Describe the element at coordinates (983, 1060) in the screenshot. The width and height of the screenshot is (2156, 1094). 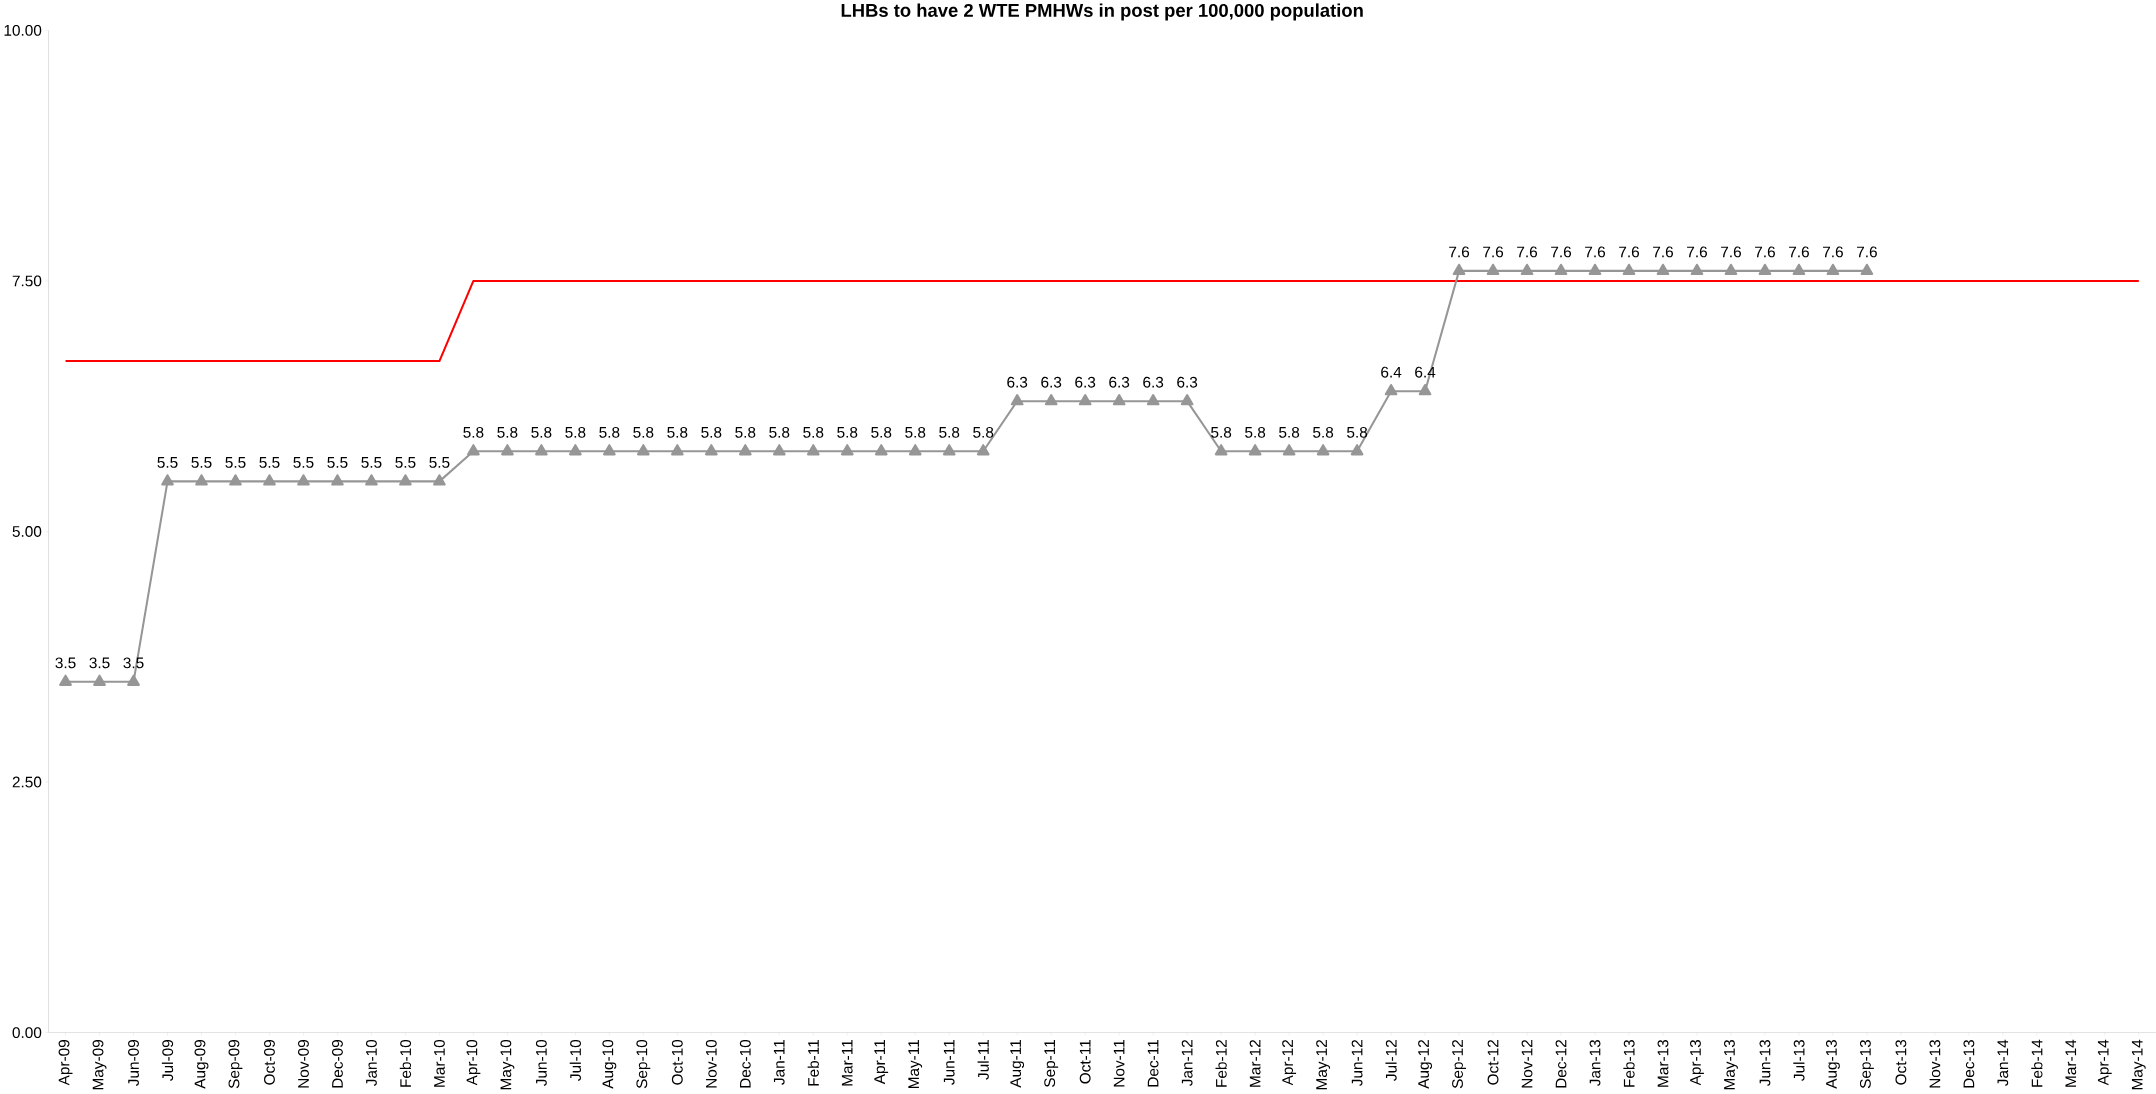
I see `x-tick-label: Jul-11` at that location.